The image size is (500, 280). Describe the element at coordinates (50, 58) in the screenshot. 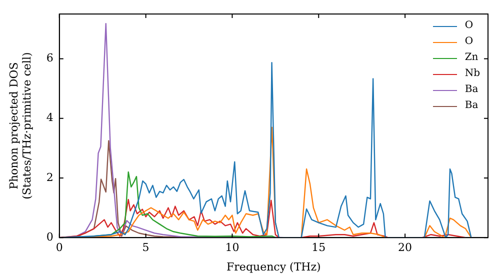

I see `y-tick-label: 6` at that location.